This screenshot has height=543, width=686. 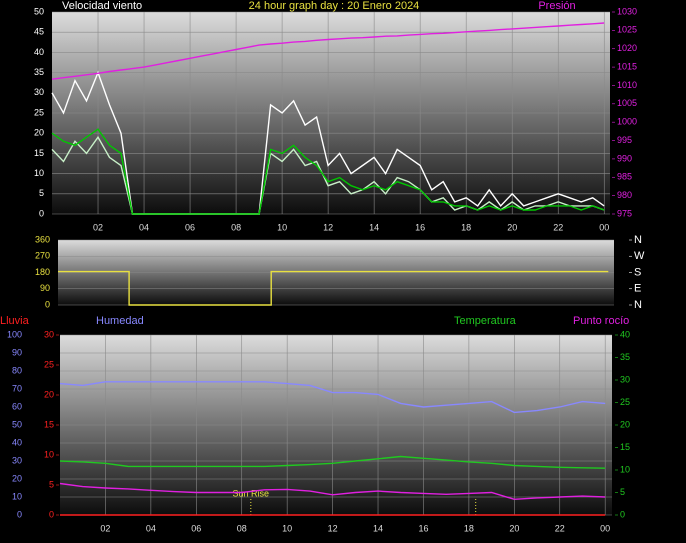 What do you see at coordinates (39, 32) in the screenshot?
I see `y-tick-label: 45` at bounding box center [39, 32].